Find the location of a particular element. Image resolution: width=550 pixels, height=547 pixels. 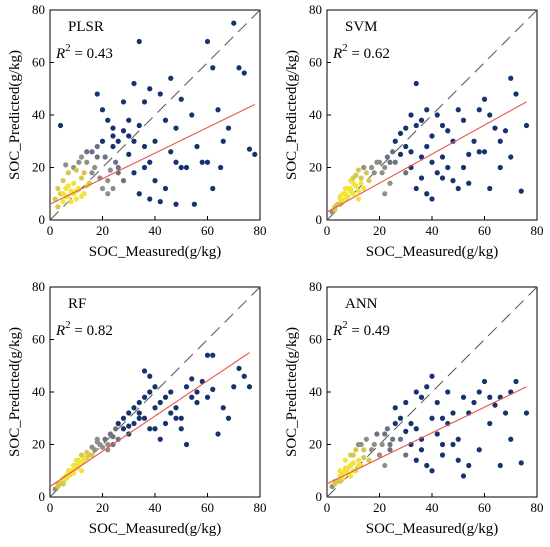

model-label: RF is located at coordinates (77, 304).